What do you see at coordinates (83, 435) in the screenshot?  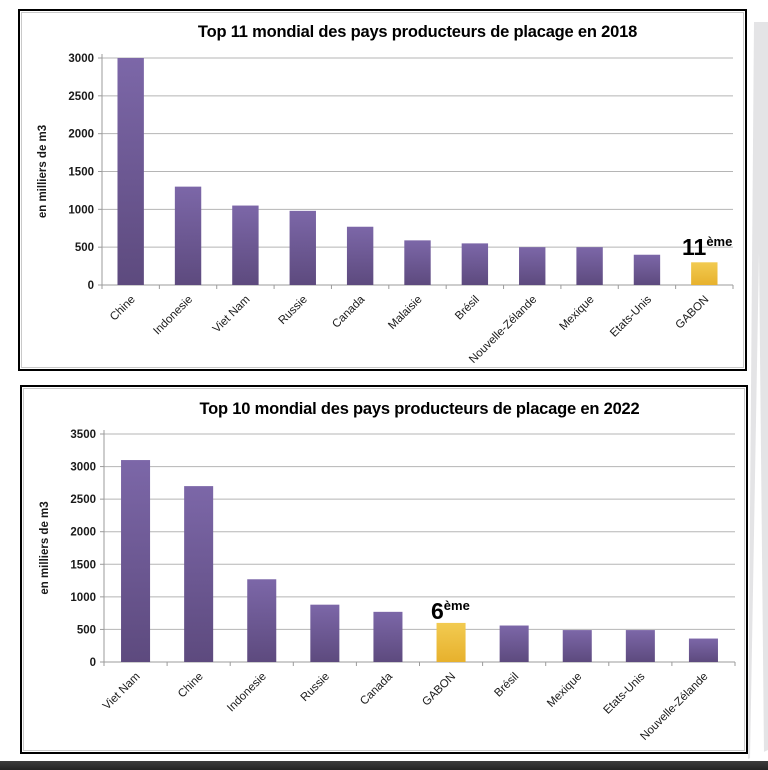 I see `svg-text: 3500` at bounding box center [83, 435].